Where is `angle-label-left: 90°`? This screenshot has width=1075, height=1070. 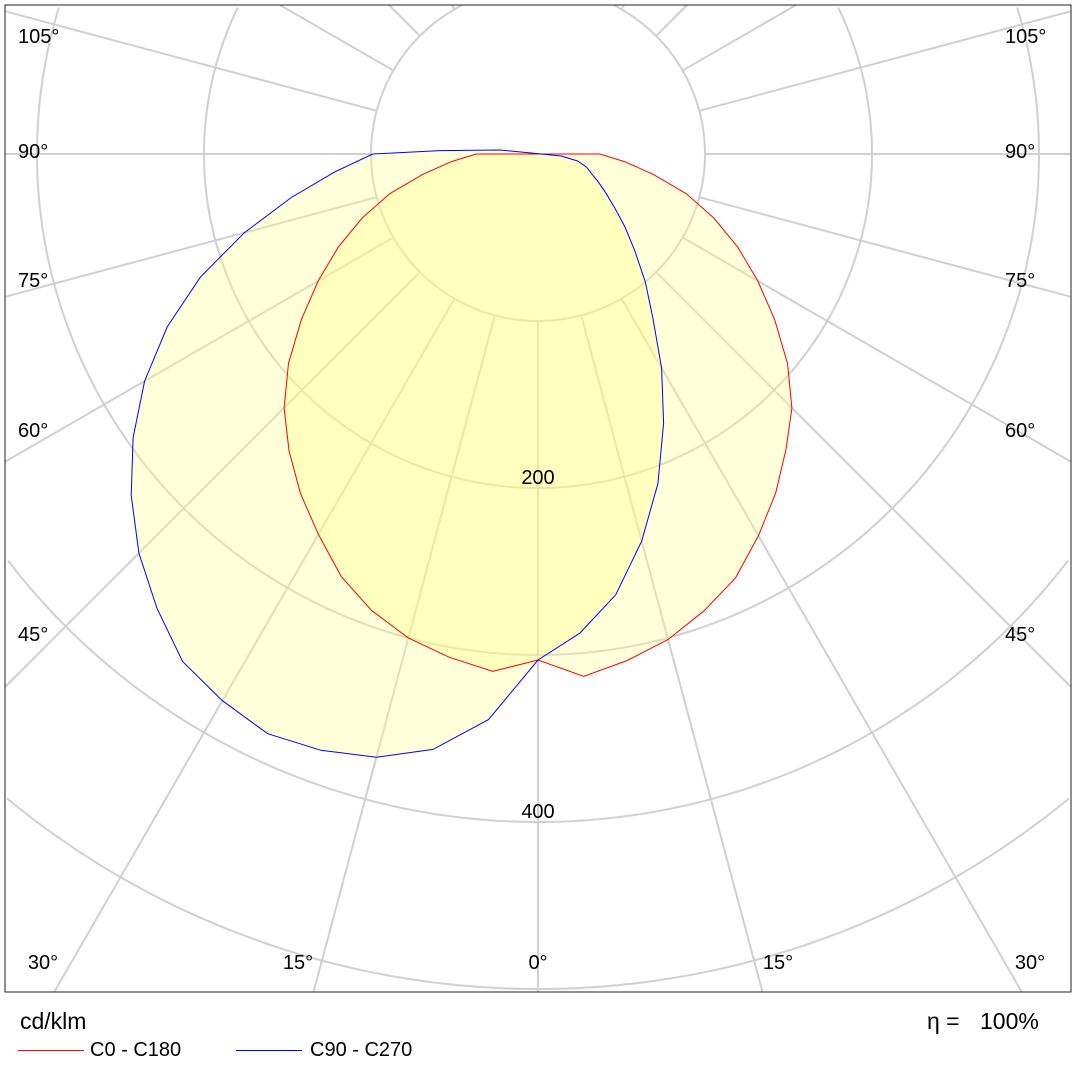
angle-label-left: 90° is located at coordinates (33, 152).